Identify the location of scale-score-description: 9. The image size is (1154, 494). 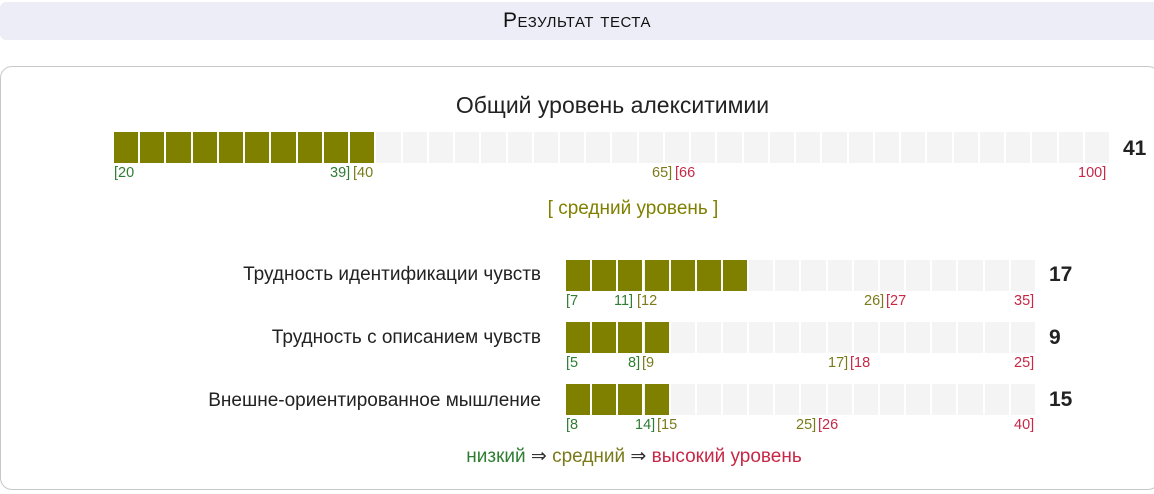
(1055, 337).